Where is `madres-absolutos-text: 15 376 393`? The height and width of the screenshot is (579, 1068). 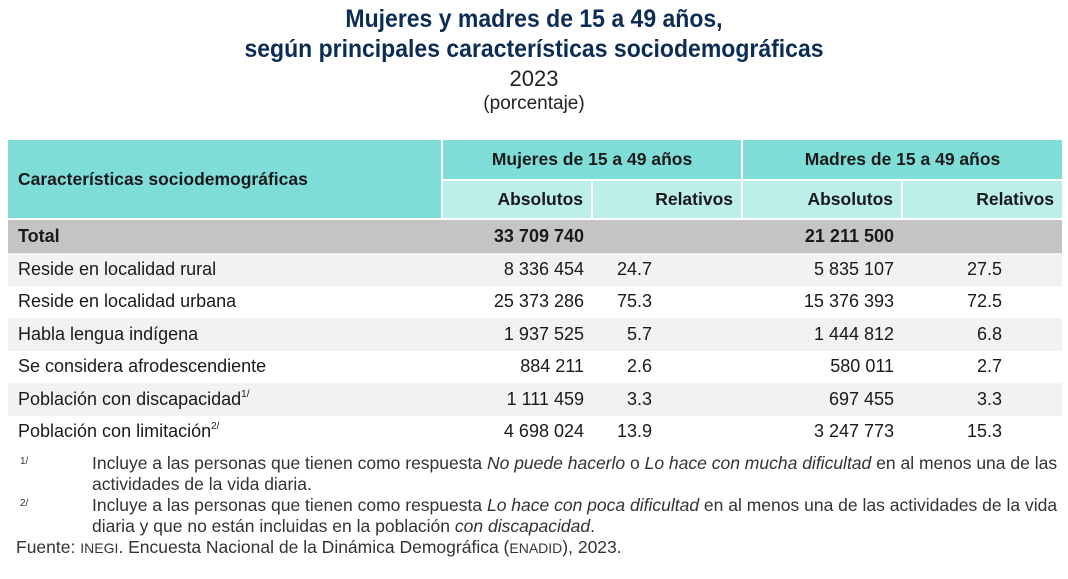 madres-absolutos-text: 15 376 393 is located at coordinates (849, 301).